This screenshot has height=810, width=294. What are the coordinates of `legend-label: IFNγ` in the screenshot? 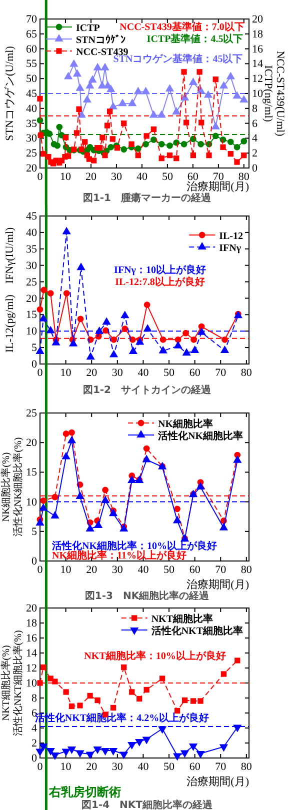 It's located at (230, 248).